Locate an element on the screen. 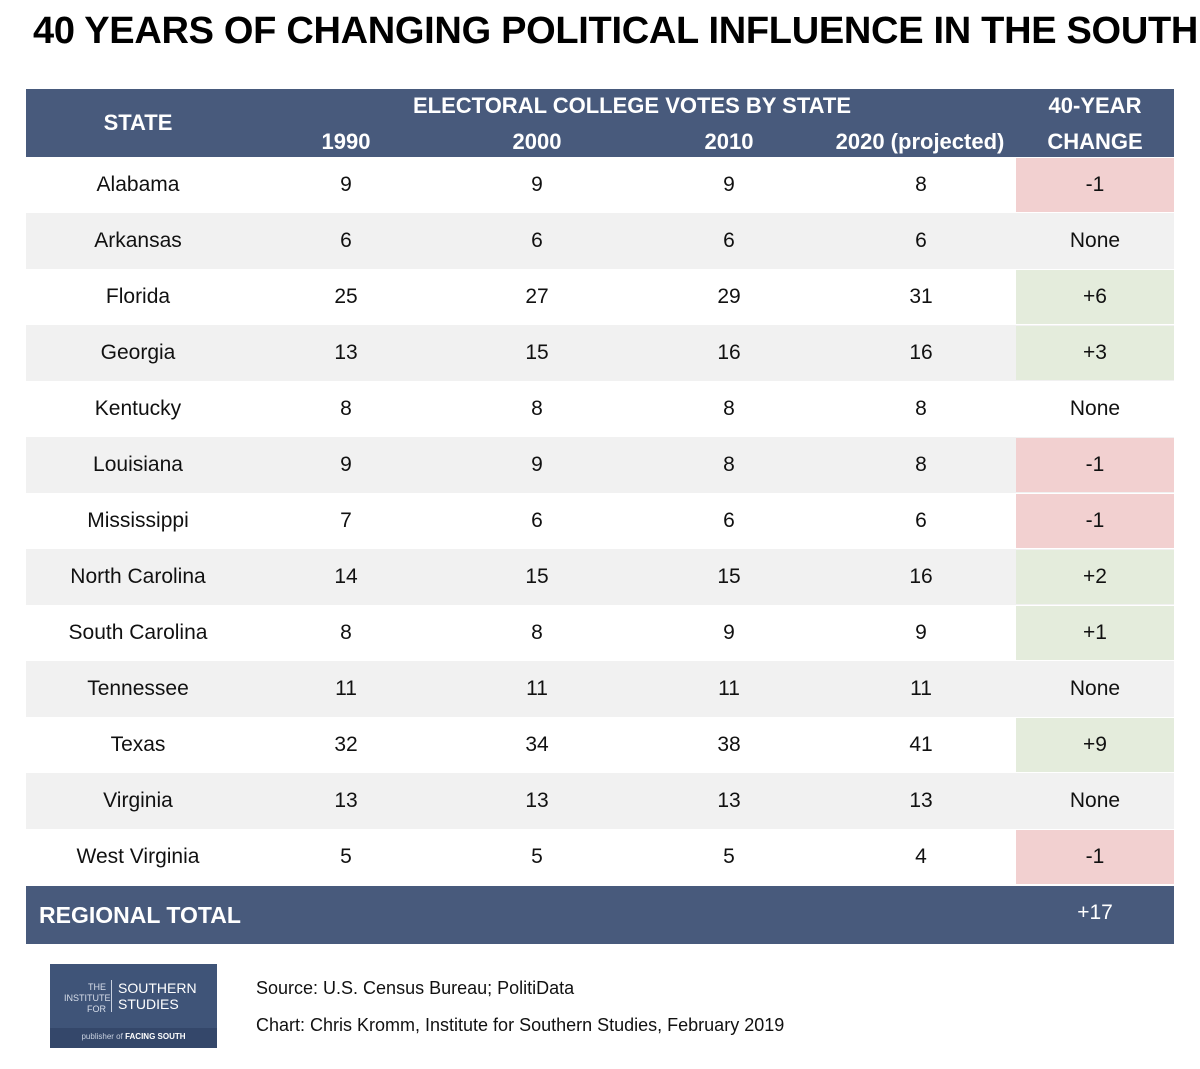 Image resolution: width=1200 pixels, height=1069 pixels. table-footer: REGIONAL TOTAL +17 is located at coordinates (600, 915).